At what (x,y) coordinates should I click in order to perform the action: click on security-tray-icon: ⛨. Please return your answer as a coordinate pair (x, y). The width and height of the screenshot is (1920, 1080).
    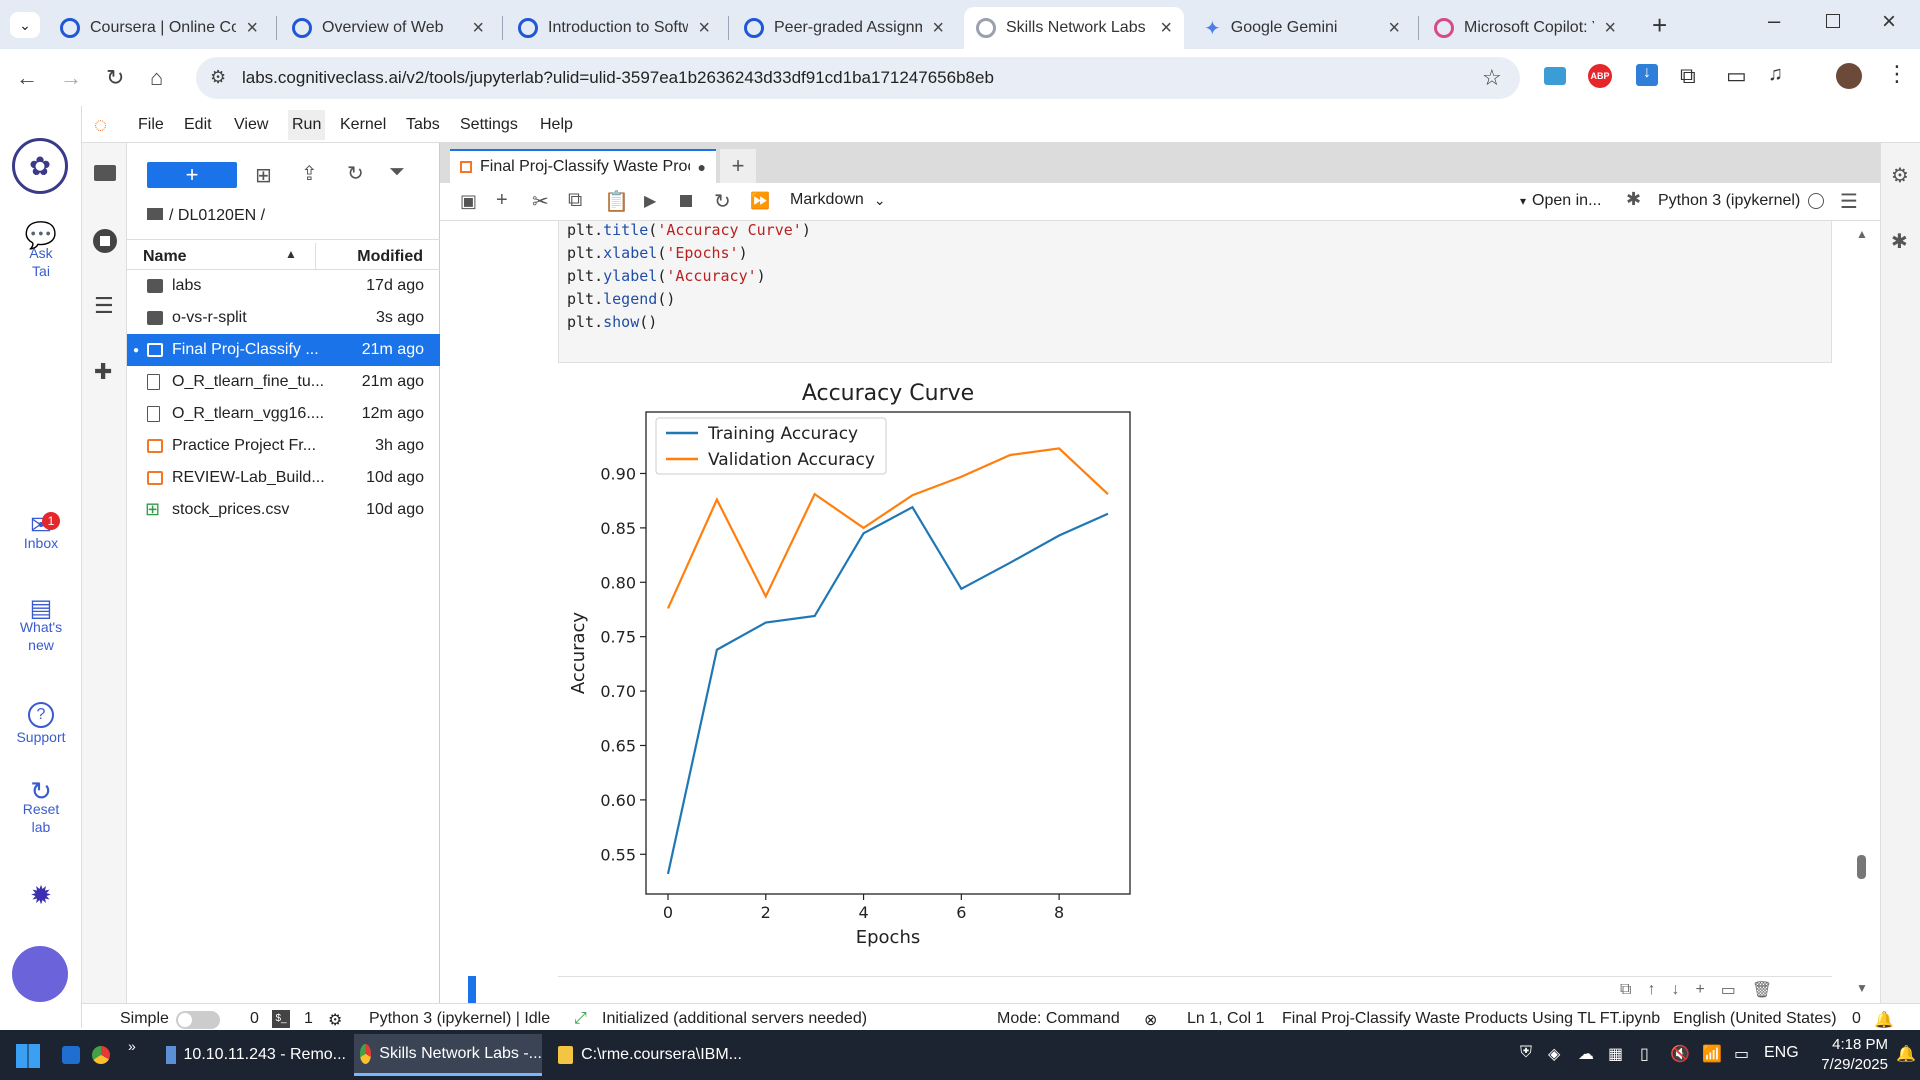
    Looking at the image, I should click on (1526, 1052).